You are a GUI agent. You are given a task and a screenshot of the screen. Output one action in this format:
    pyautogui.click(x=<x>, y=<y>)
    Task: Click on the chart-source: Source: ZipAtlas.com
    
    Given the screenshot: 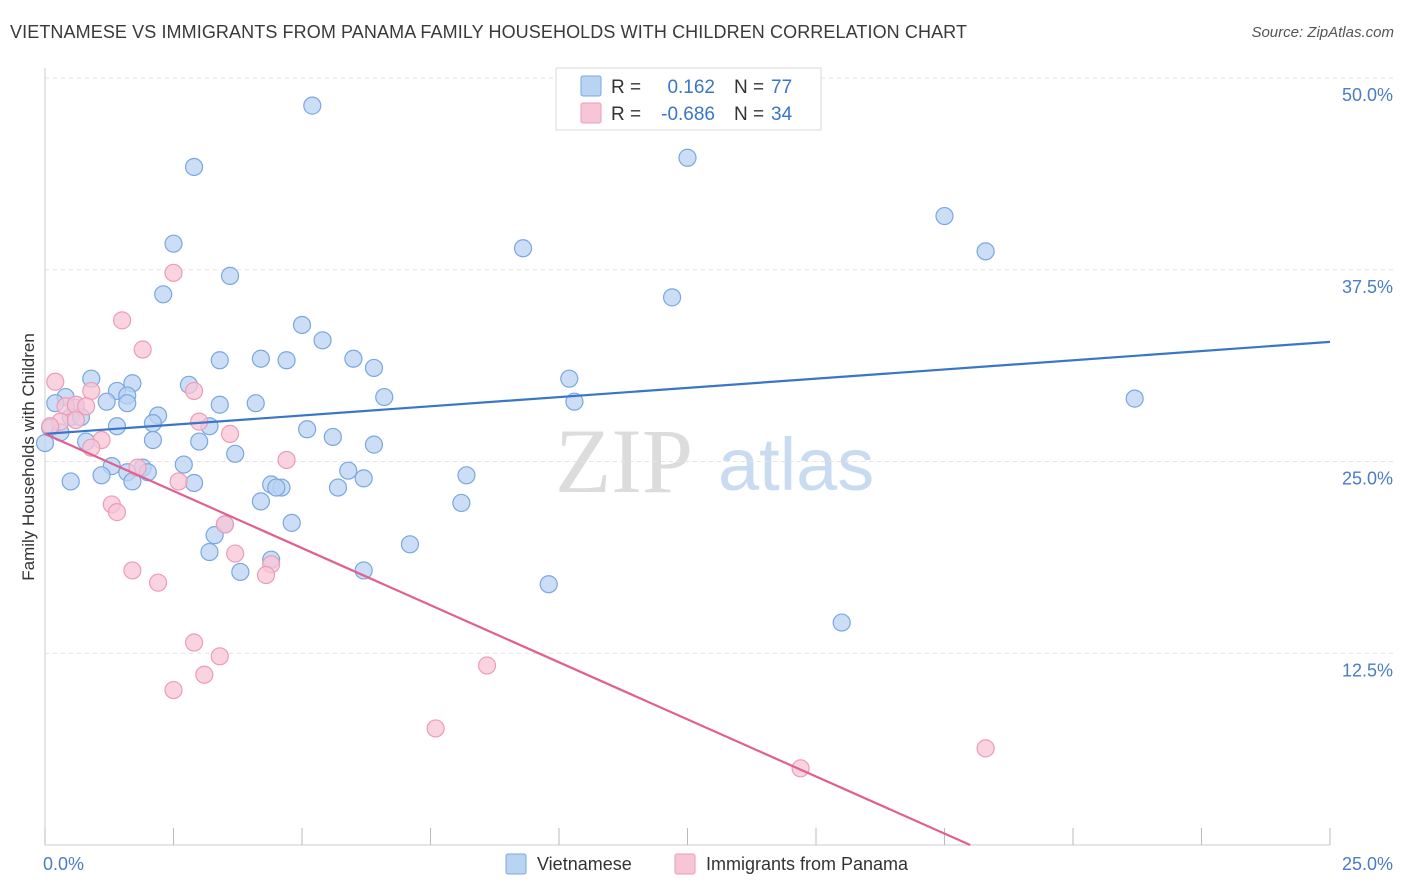 What is the action you would take?
    pyautogui.click(x=1322, y=32)
    